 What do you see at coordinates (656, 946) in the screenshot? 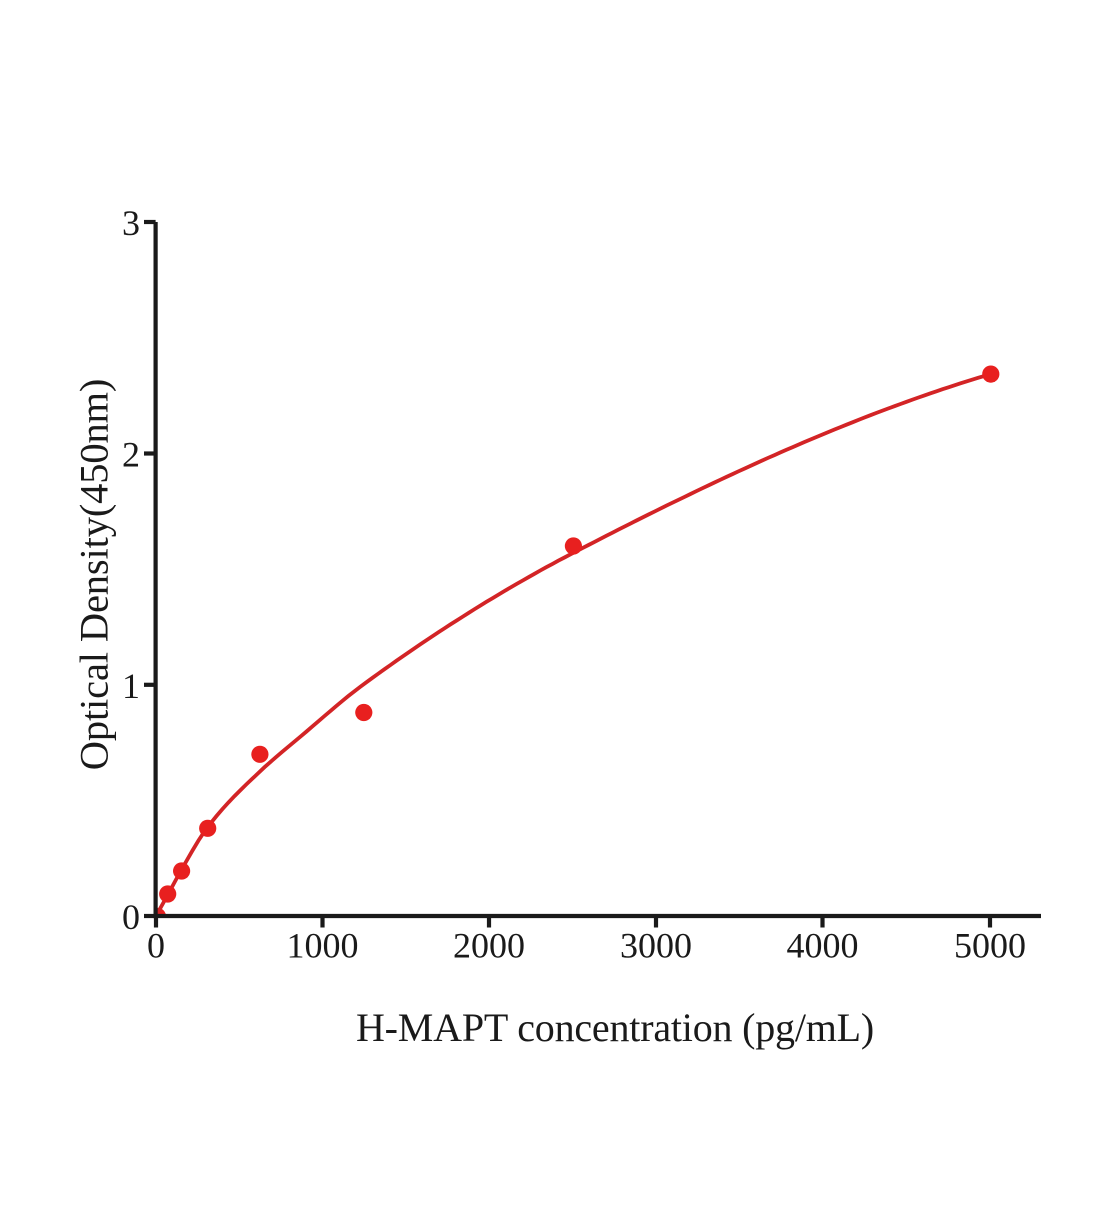
I see `svg-text: 3000` at bounding box center [656, 946].